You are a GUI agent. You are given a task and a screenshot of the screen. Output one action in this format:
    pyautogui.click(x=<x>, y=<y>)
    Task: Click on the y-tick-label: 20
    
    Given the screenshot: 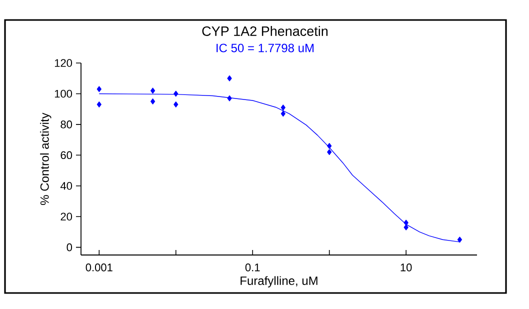 What is the action you would take?
    pyautogui.click(x=66, y=216)
    